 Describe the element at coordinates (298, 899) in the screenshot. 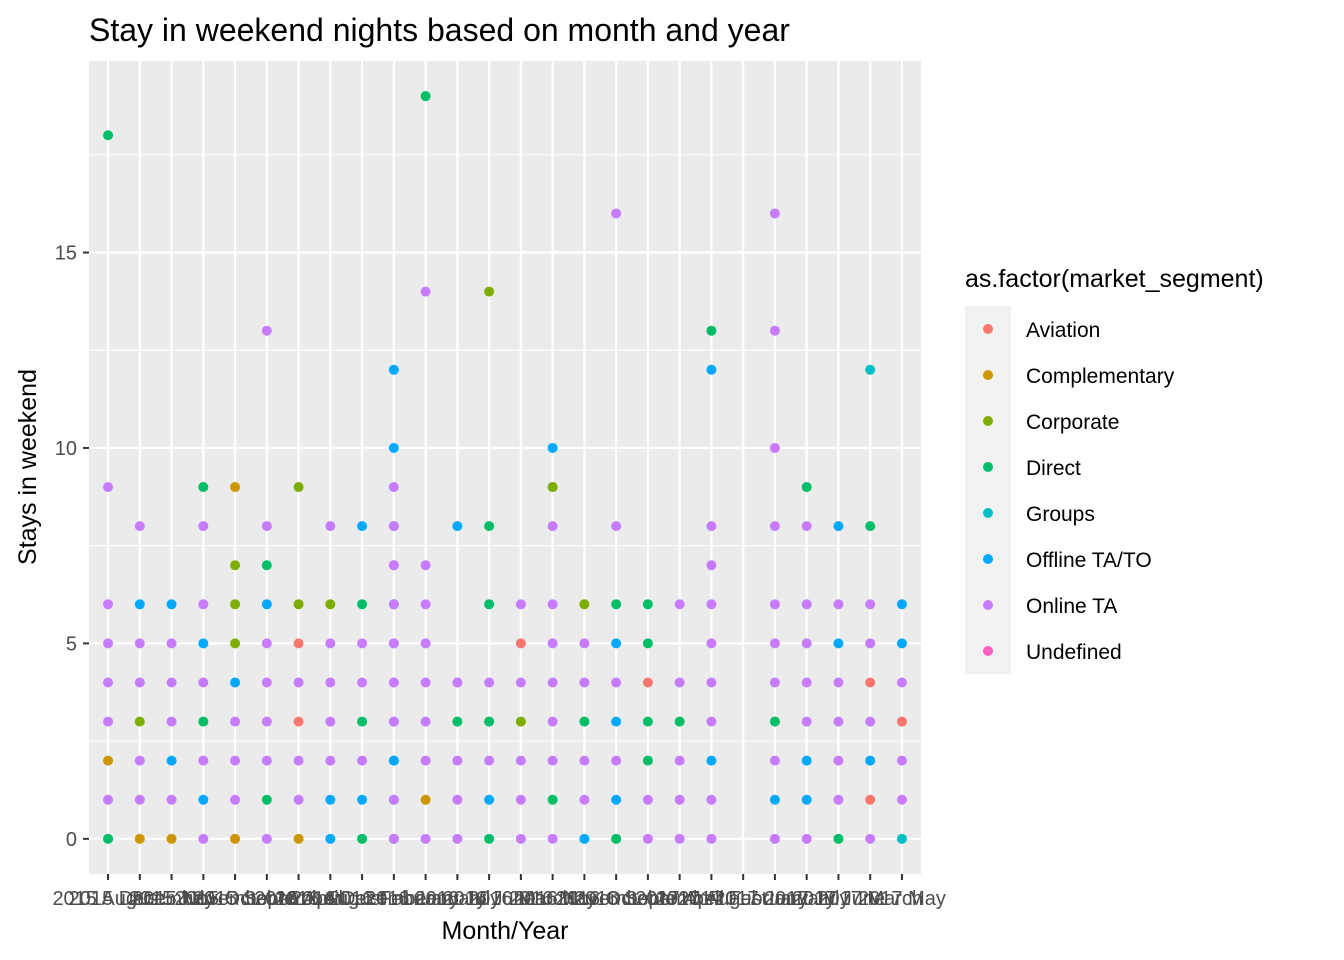

I see `x-tick-label: 2016 April` at that location.